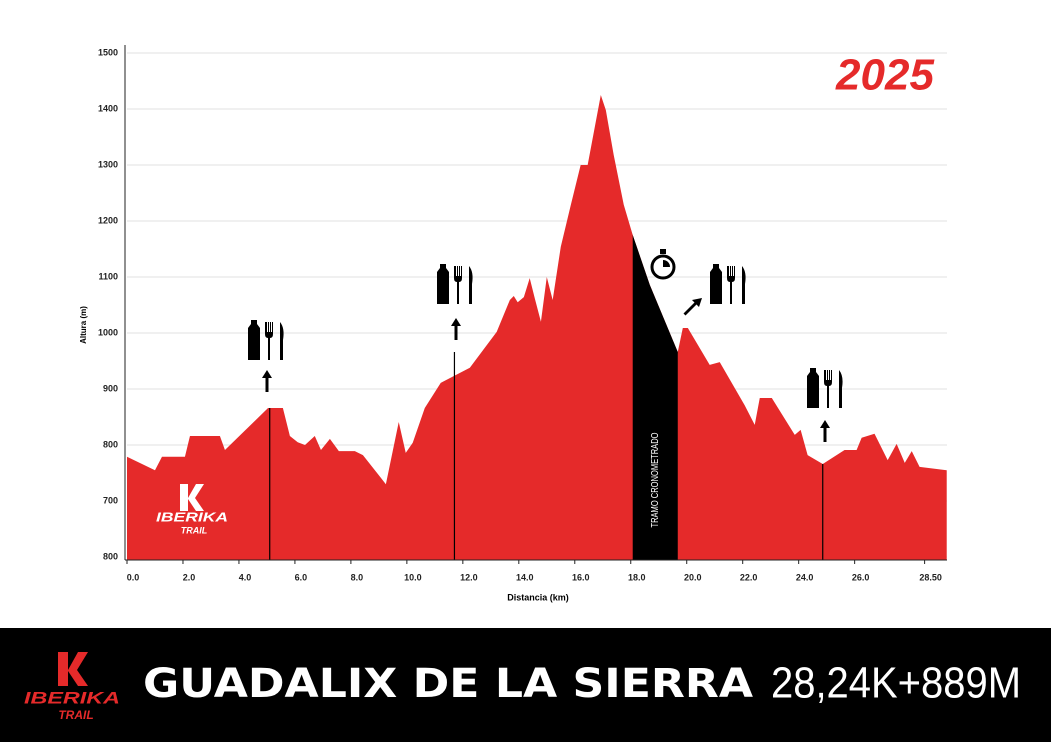  What do you see at coordinates (189, 577) in the screenshot?
I see `x-tick-label: 2.0` at bounding box center [189, 577].